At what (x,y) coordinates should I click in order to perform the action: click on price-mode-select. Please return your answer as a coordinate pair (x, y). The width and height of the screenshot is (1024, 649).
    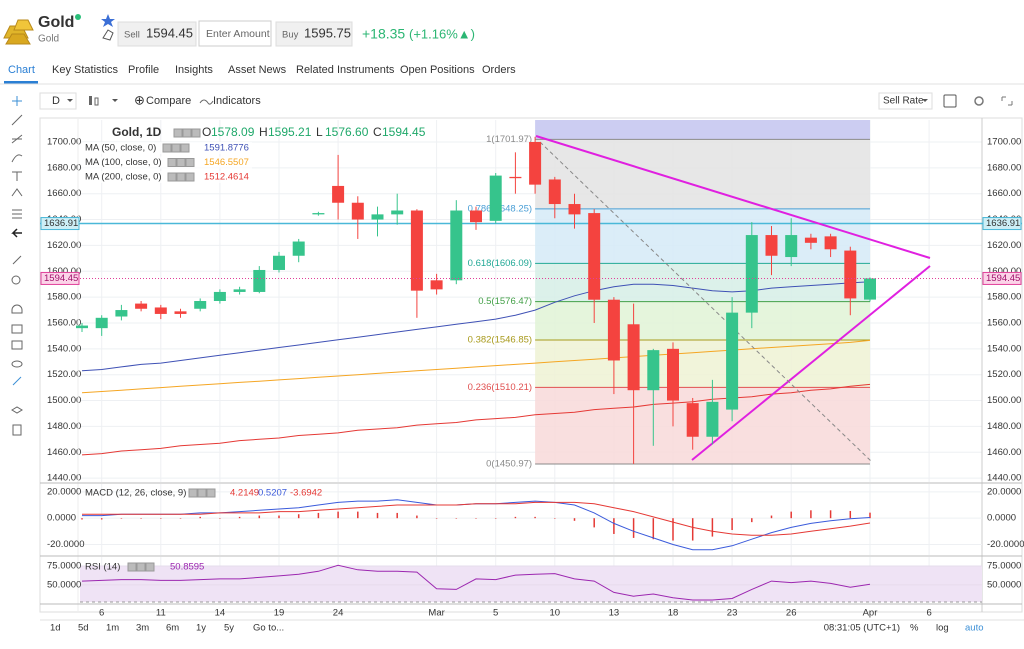
    Looking at the image, I should click on (905, 101).